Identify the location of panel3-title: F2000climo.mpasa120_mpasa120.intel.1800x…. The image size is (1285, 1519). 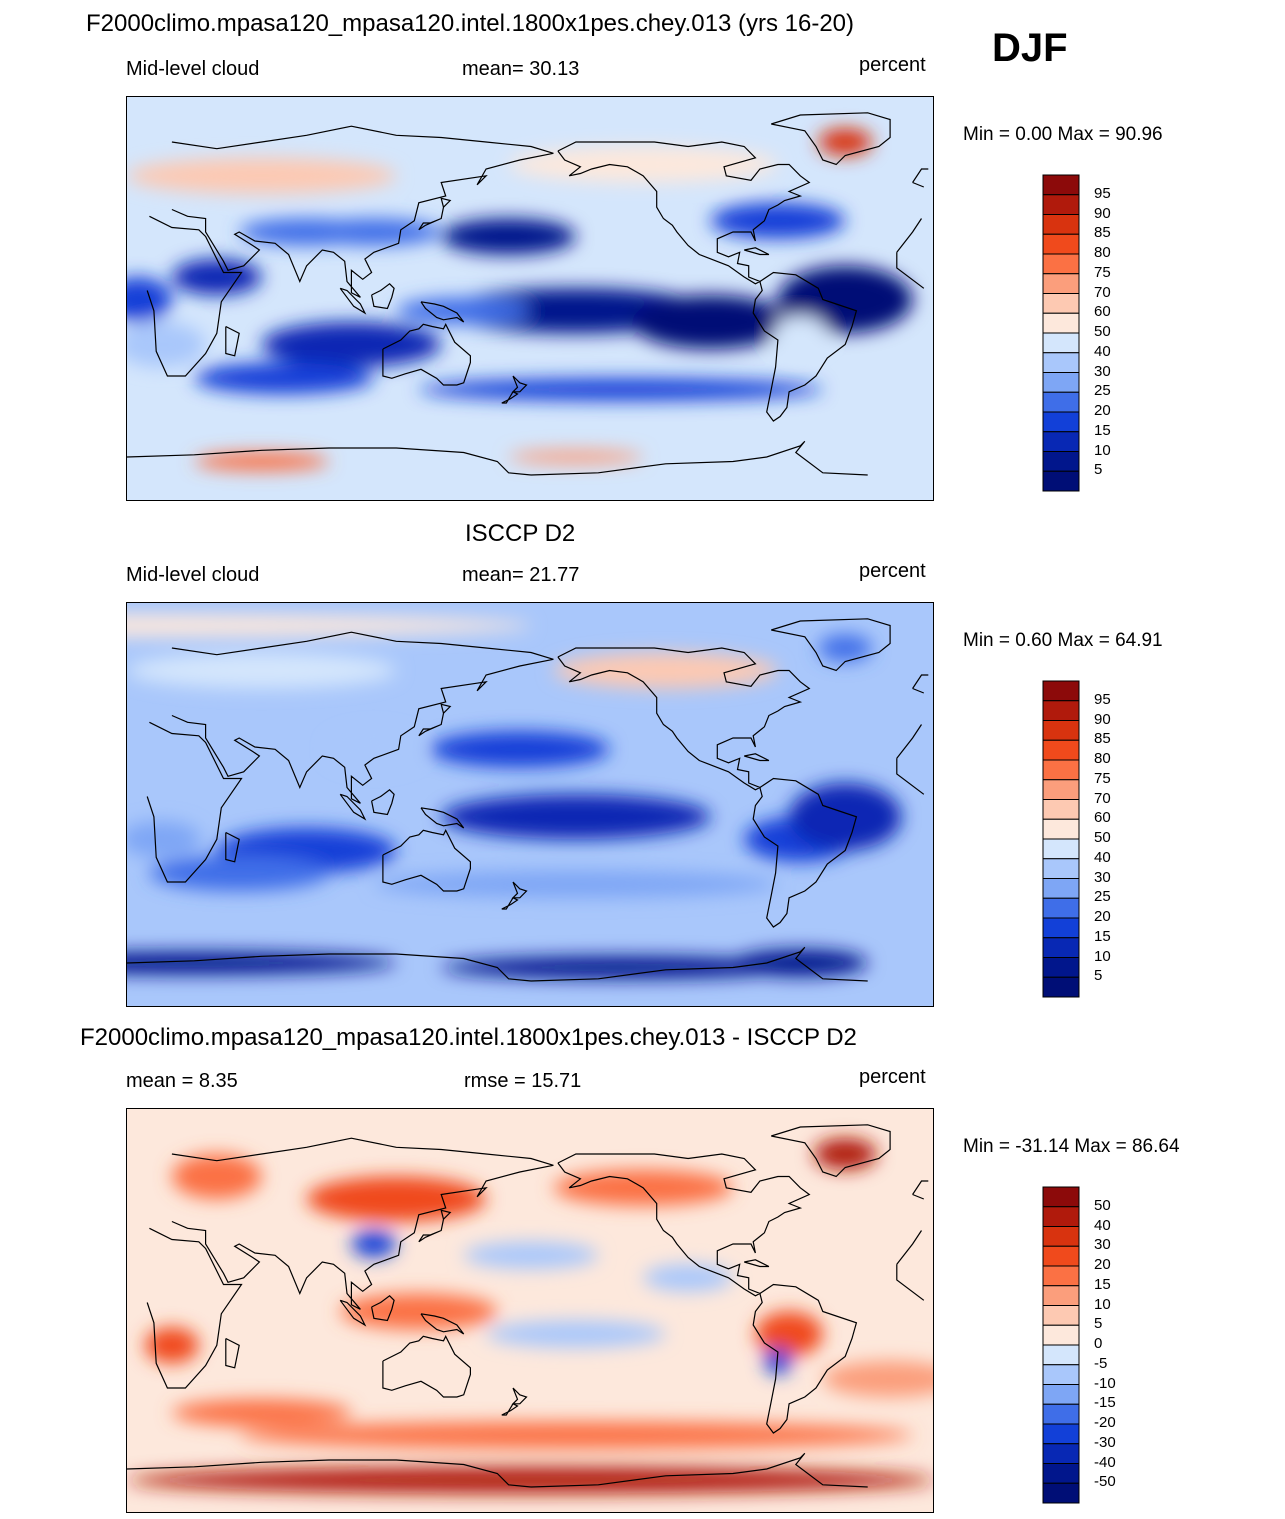
(468, 1037).